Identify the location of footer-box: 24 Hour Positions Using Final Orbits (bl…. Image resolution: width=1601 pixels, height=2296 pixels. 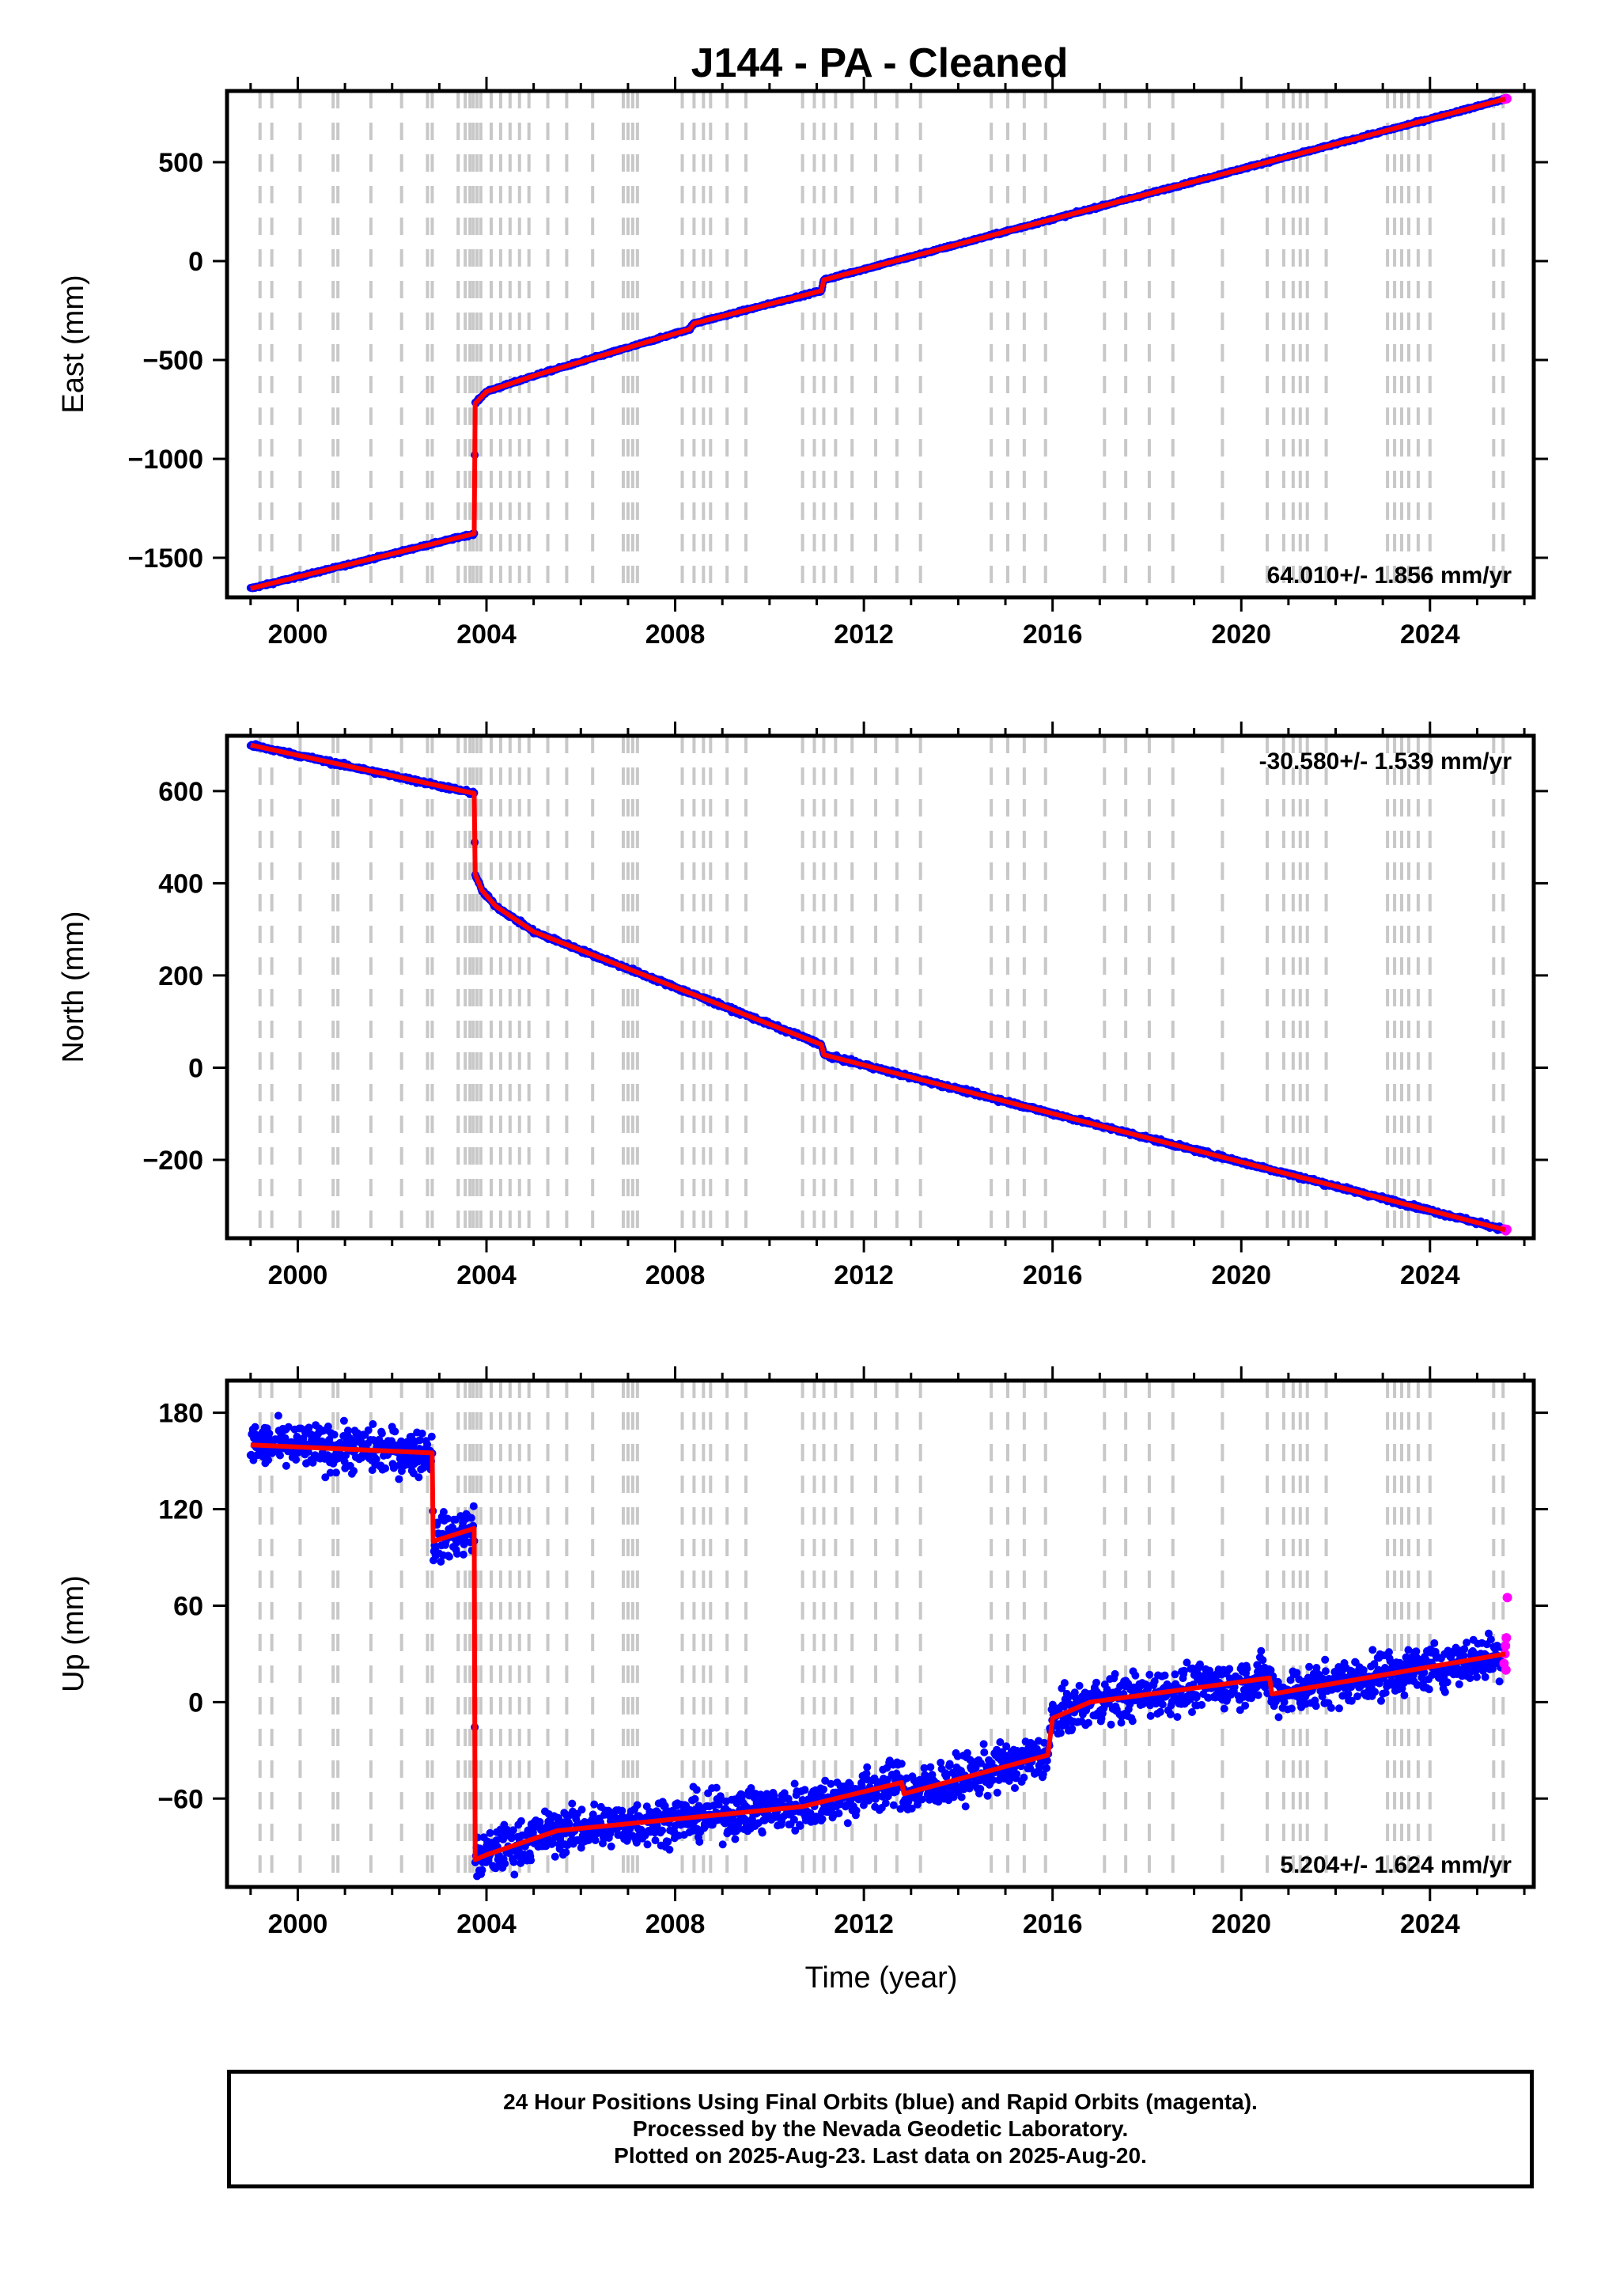
(881, 2129).